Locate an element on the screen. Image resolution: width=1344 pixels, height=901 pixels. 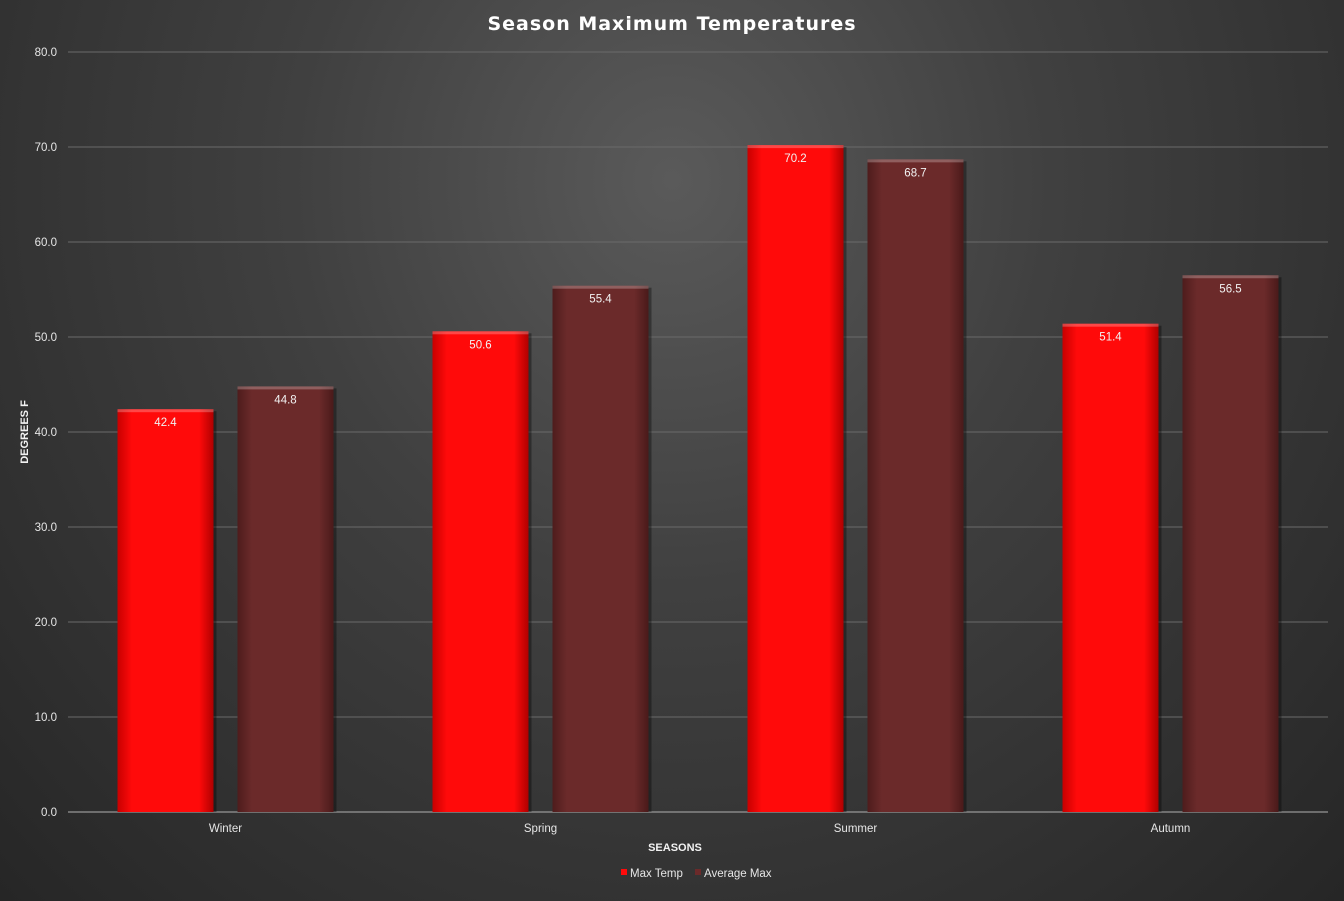
x-tick-label: Winter is located at coordinates (225, 829).